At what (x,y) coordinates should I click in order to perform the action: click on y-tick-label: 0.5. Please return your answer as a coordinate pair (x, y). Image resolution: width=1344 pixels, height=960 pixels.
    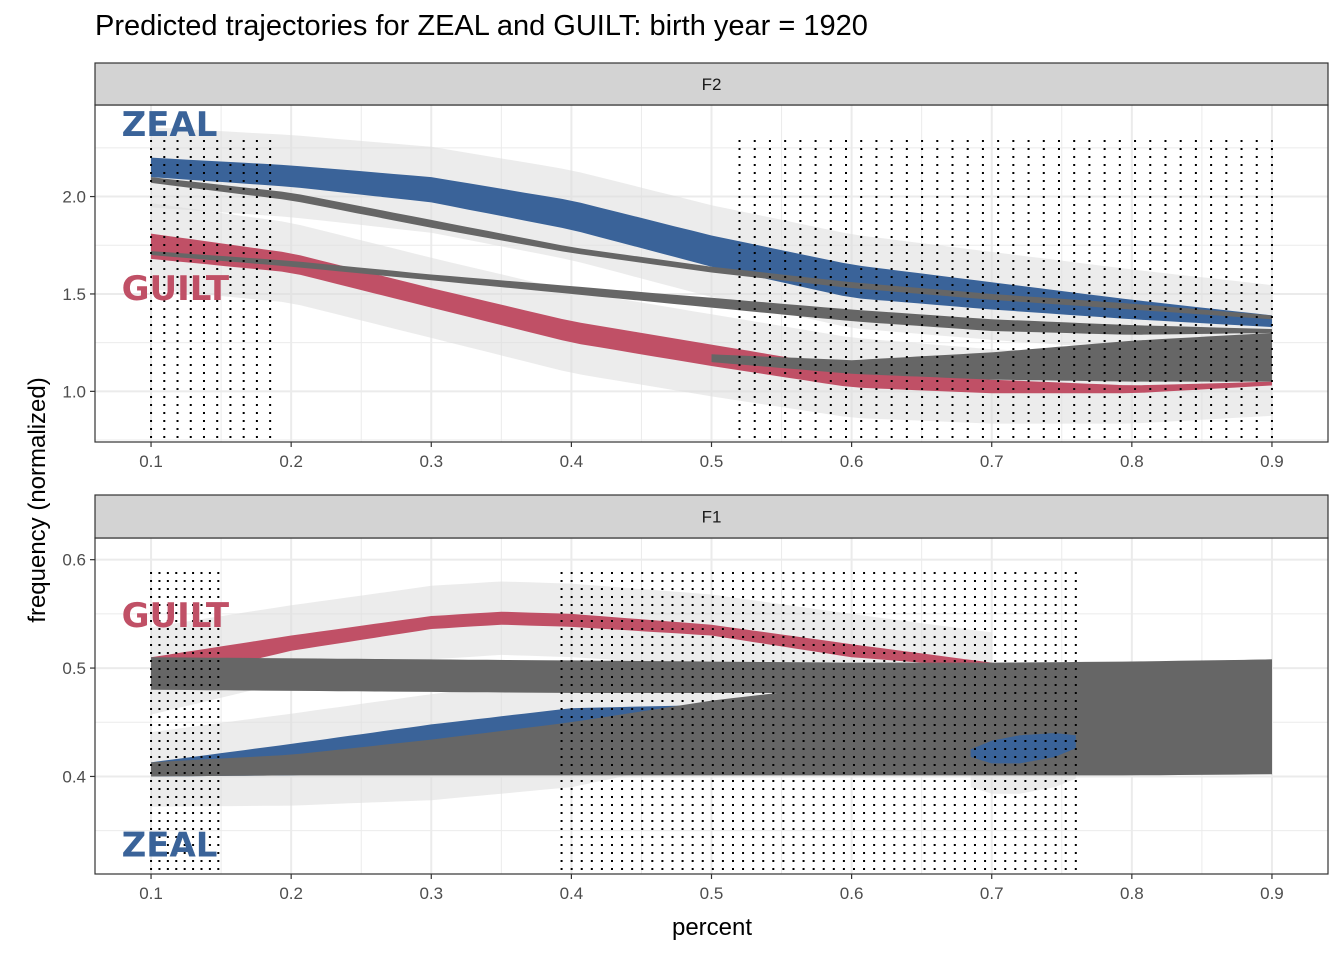
    Looking at the image, I should click on (74, 668).